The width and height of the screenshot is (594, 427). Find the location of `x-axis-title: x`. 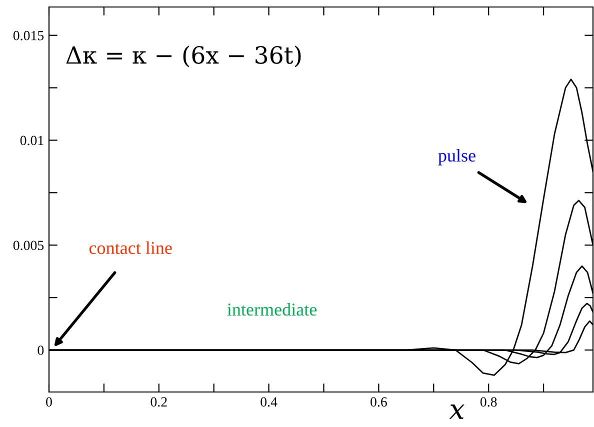

x-axis-title: x is located at coordinates (456, 411).